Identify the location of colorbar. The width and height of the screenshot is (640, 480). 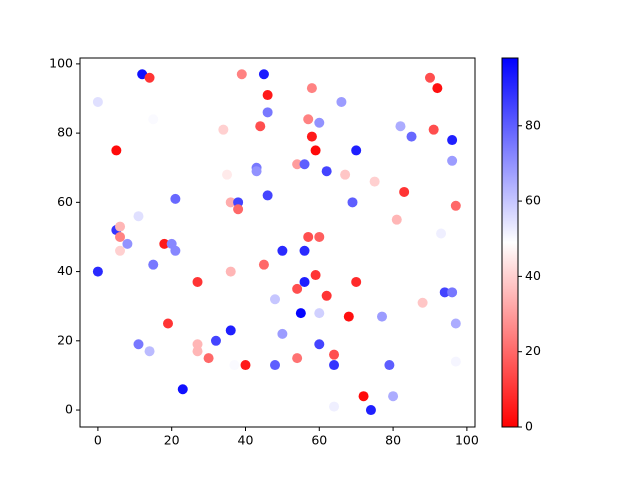
(510, 242).